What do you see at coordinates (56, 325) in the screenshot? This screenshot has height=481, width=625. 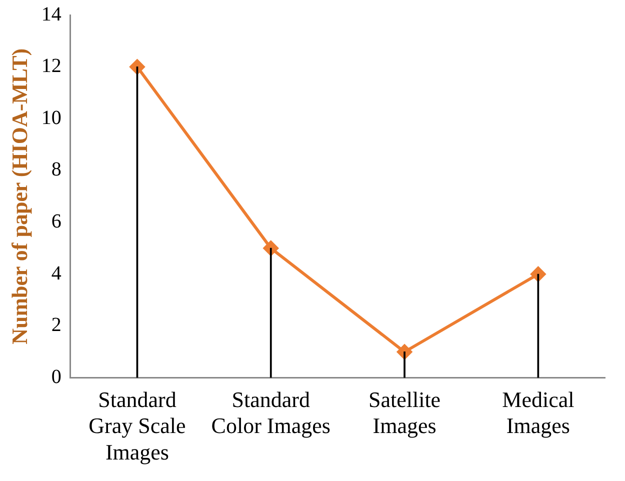 I see `y-tick-label: 2` at bounding box center [56, 325].